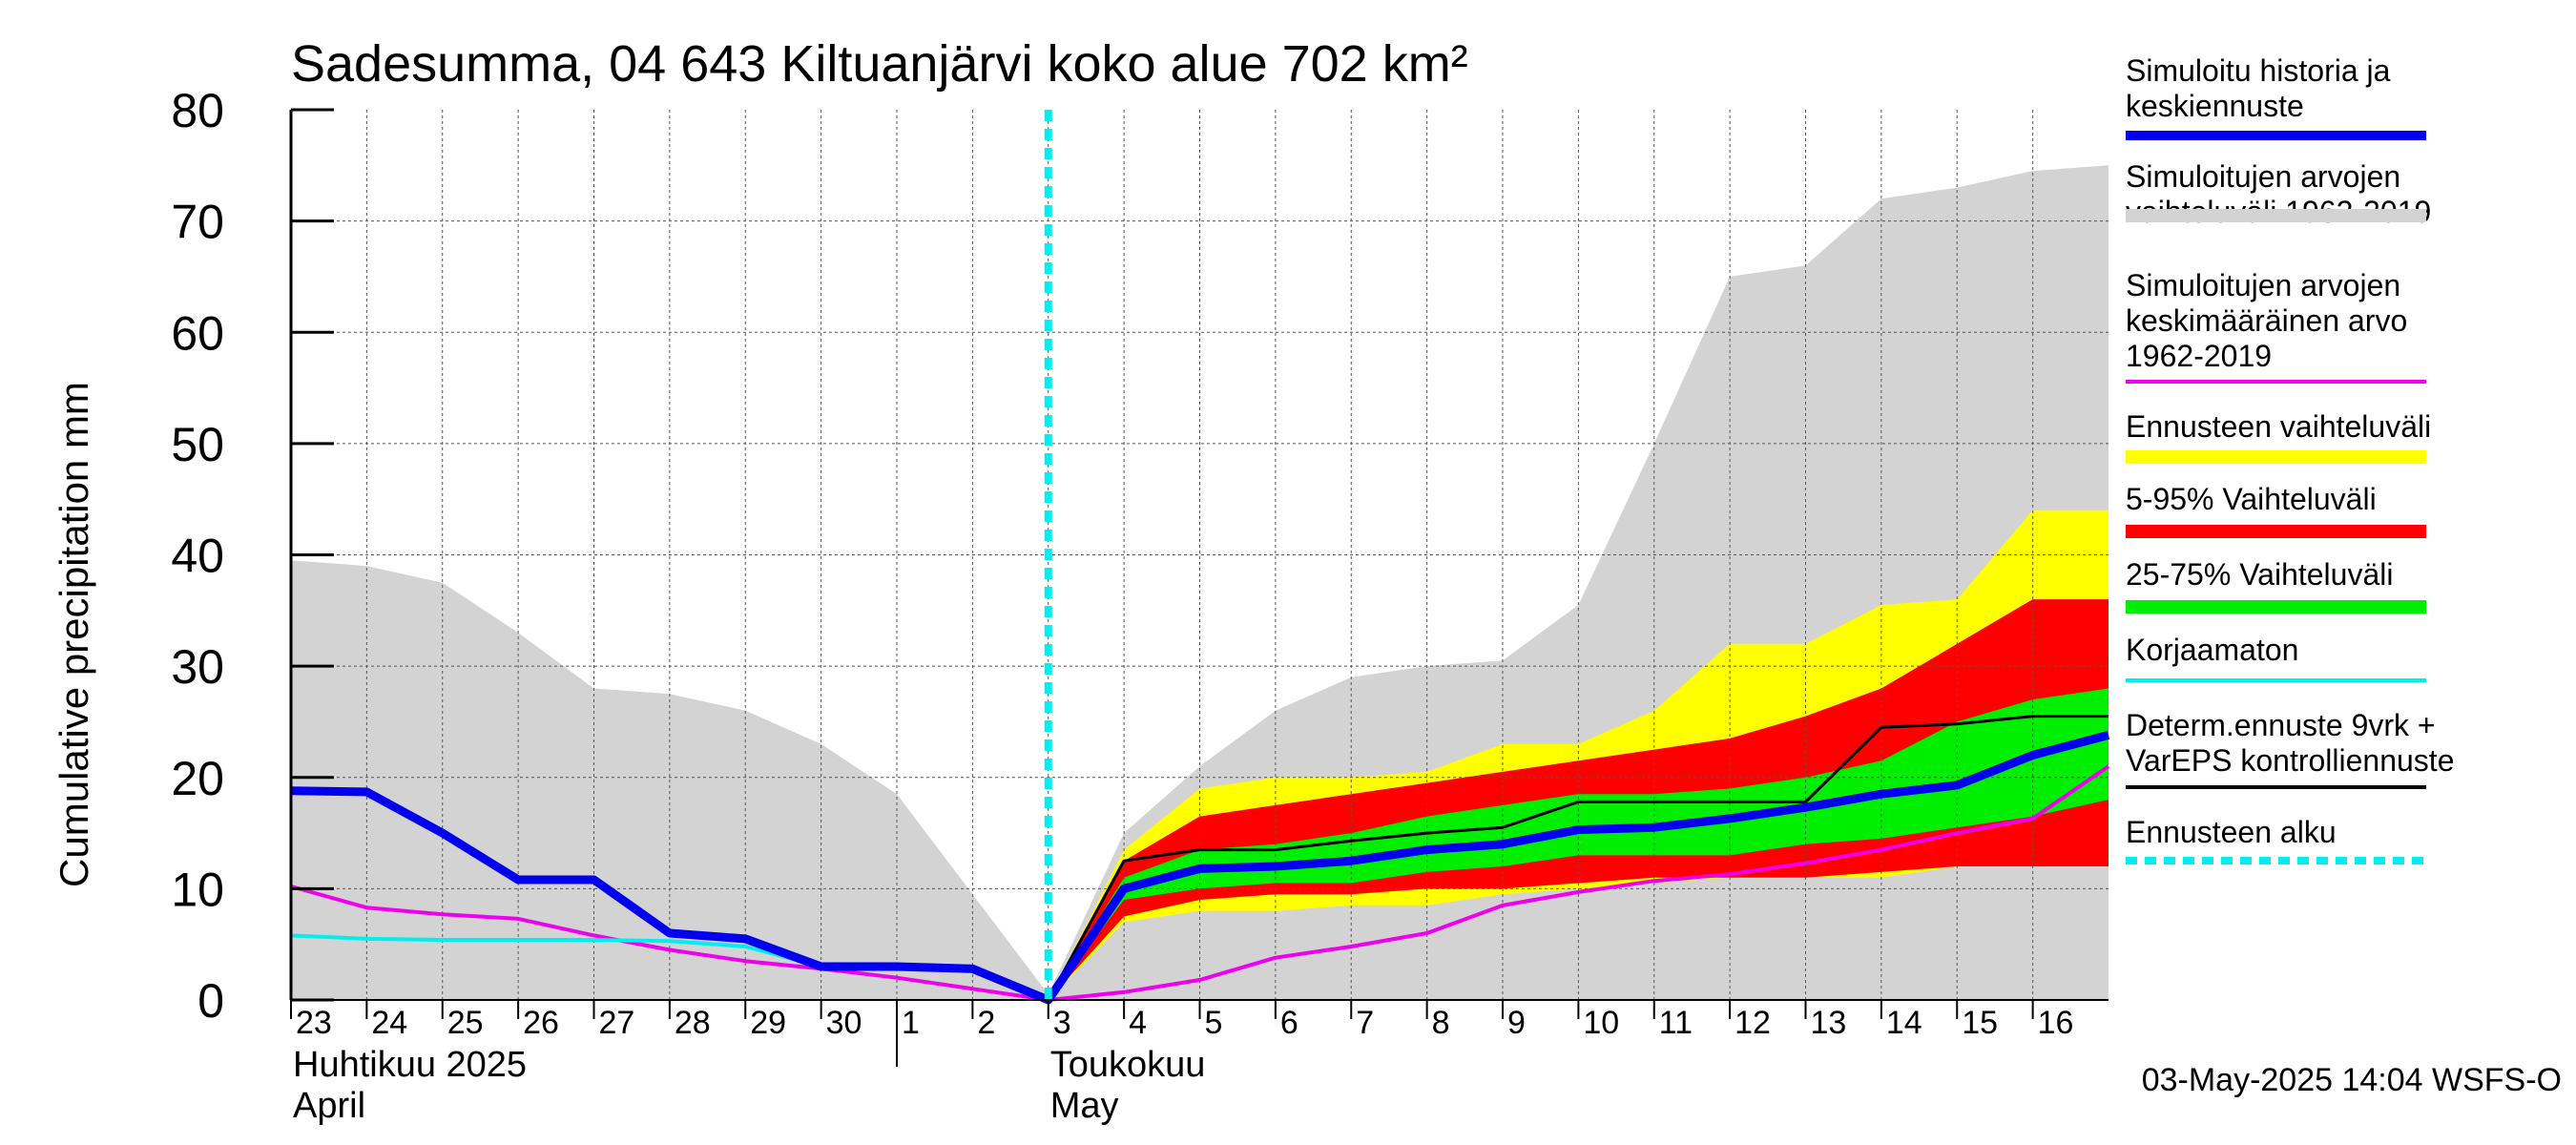 Image resolution: width=2576 pixels, height=1145 pixels. I want to click on y-tick-label: 30, so click(197, 667).